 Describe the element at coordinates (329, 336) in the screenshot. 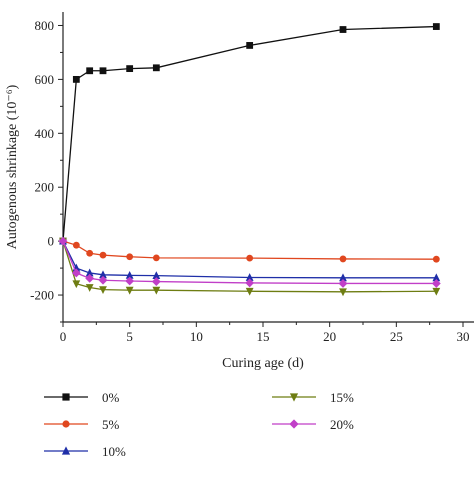

I see `x-tick-label: 20` at that location.